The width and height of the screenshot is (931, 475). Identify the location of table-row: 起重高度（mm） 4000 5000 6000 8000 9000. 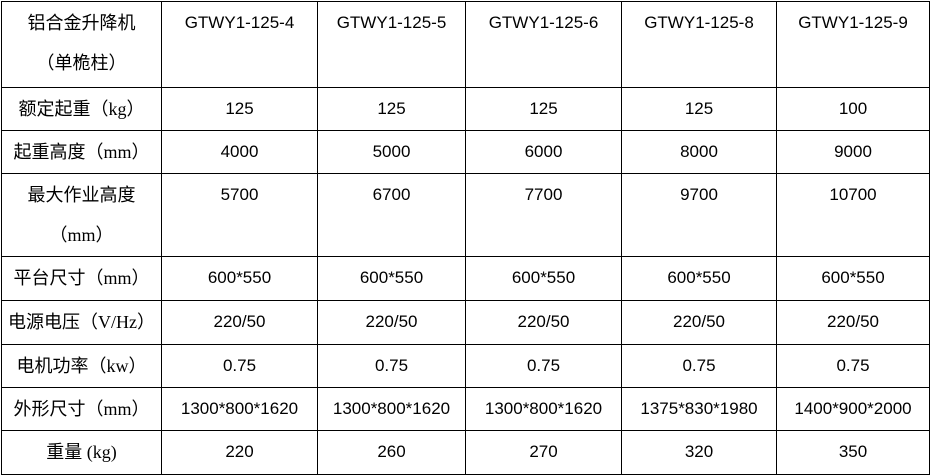
(465, 152).